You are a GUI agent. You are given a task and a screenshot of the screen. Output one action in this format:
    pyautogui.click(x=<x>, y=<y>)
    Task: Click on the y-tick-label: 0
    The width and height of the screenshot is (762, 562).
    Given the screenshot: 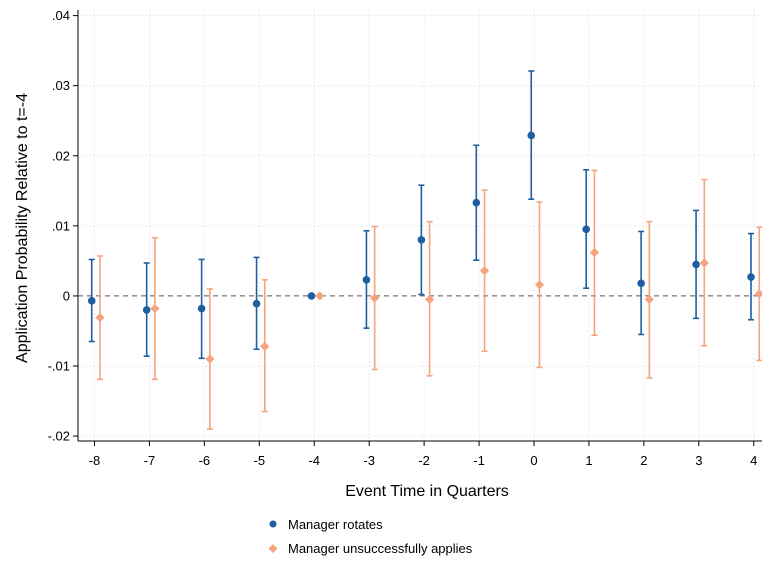 What is the action you would take?
    pyautogui.click(x=66, y=295)
    